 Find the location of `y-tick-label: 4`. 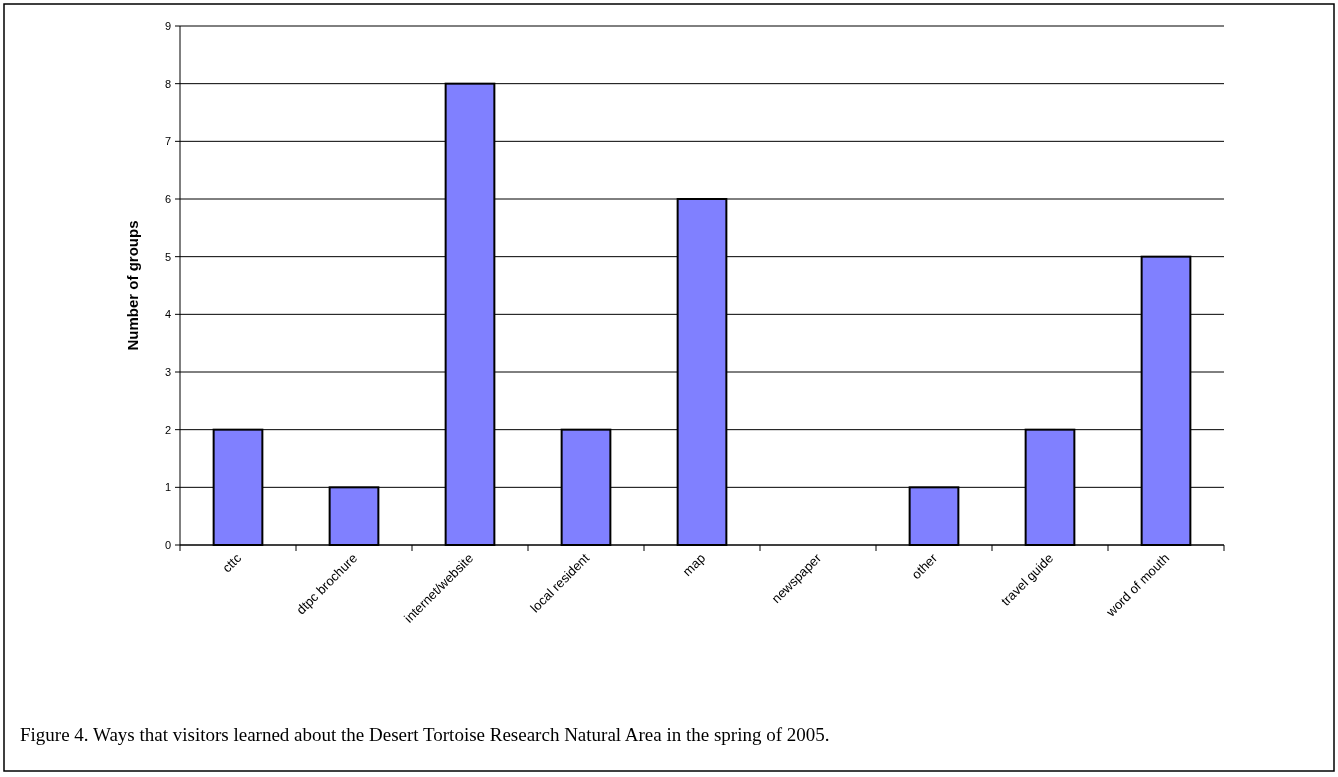

y-tick-label: 4 is located at coordinates (167, 314).